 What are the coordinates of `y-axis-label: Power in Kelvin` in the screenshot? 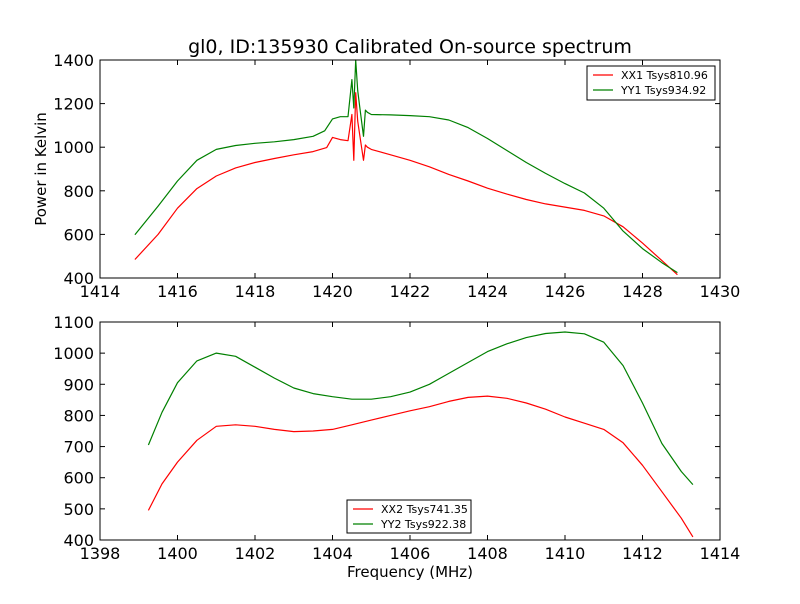 It's located at (41, 169).